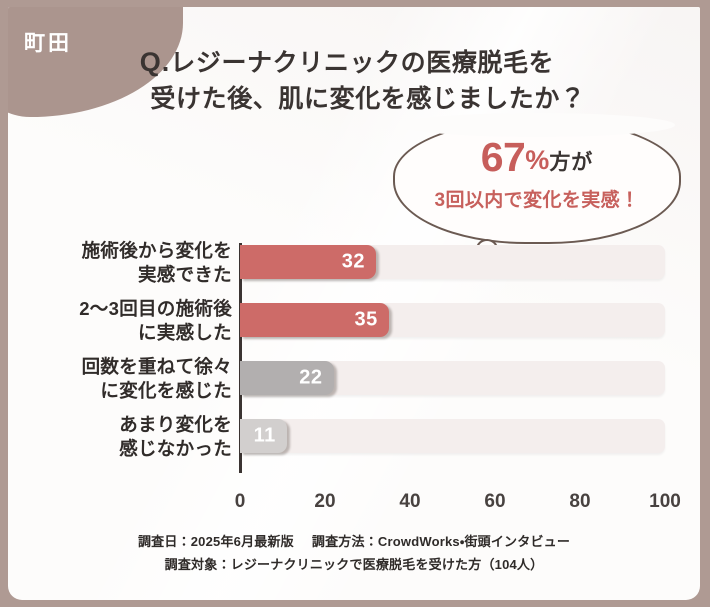 This screenshot has width=710, height=607. Describe the element at coordinates (452, 262) in the screenshot. I see `chart-bar-track: 32` at that location.